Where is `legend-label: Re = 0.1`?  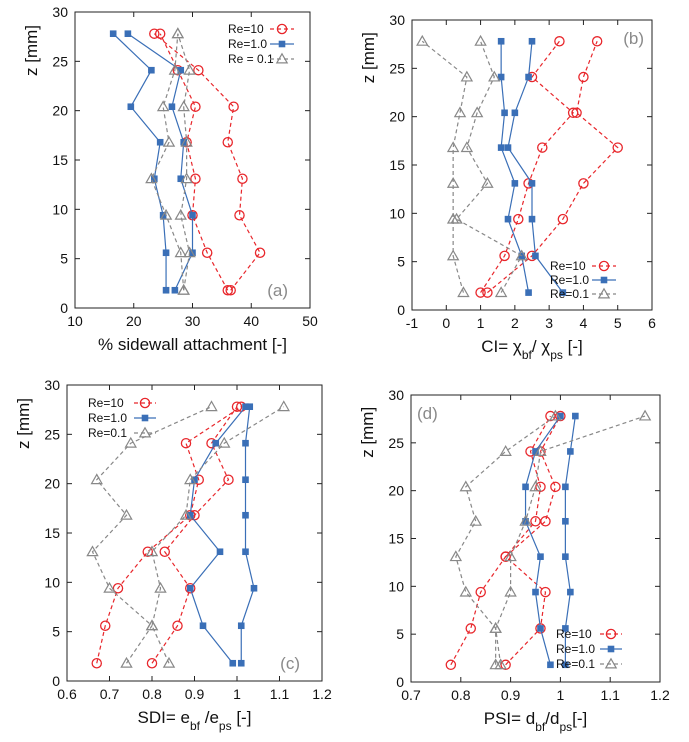 legend-label: Re = 0.1 is located at coordinates (251, 59).